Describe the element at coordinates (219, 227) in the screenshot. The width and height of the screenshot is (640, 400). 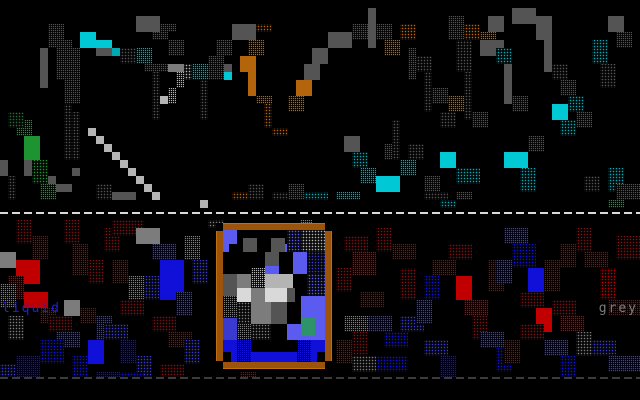
I see `frame-corner-tl` at that location.